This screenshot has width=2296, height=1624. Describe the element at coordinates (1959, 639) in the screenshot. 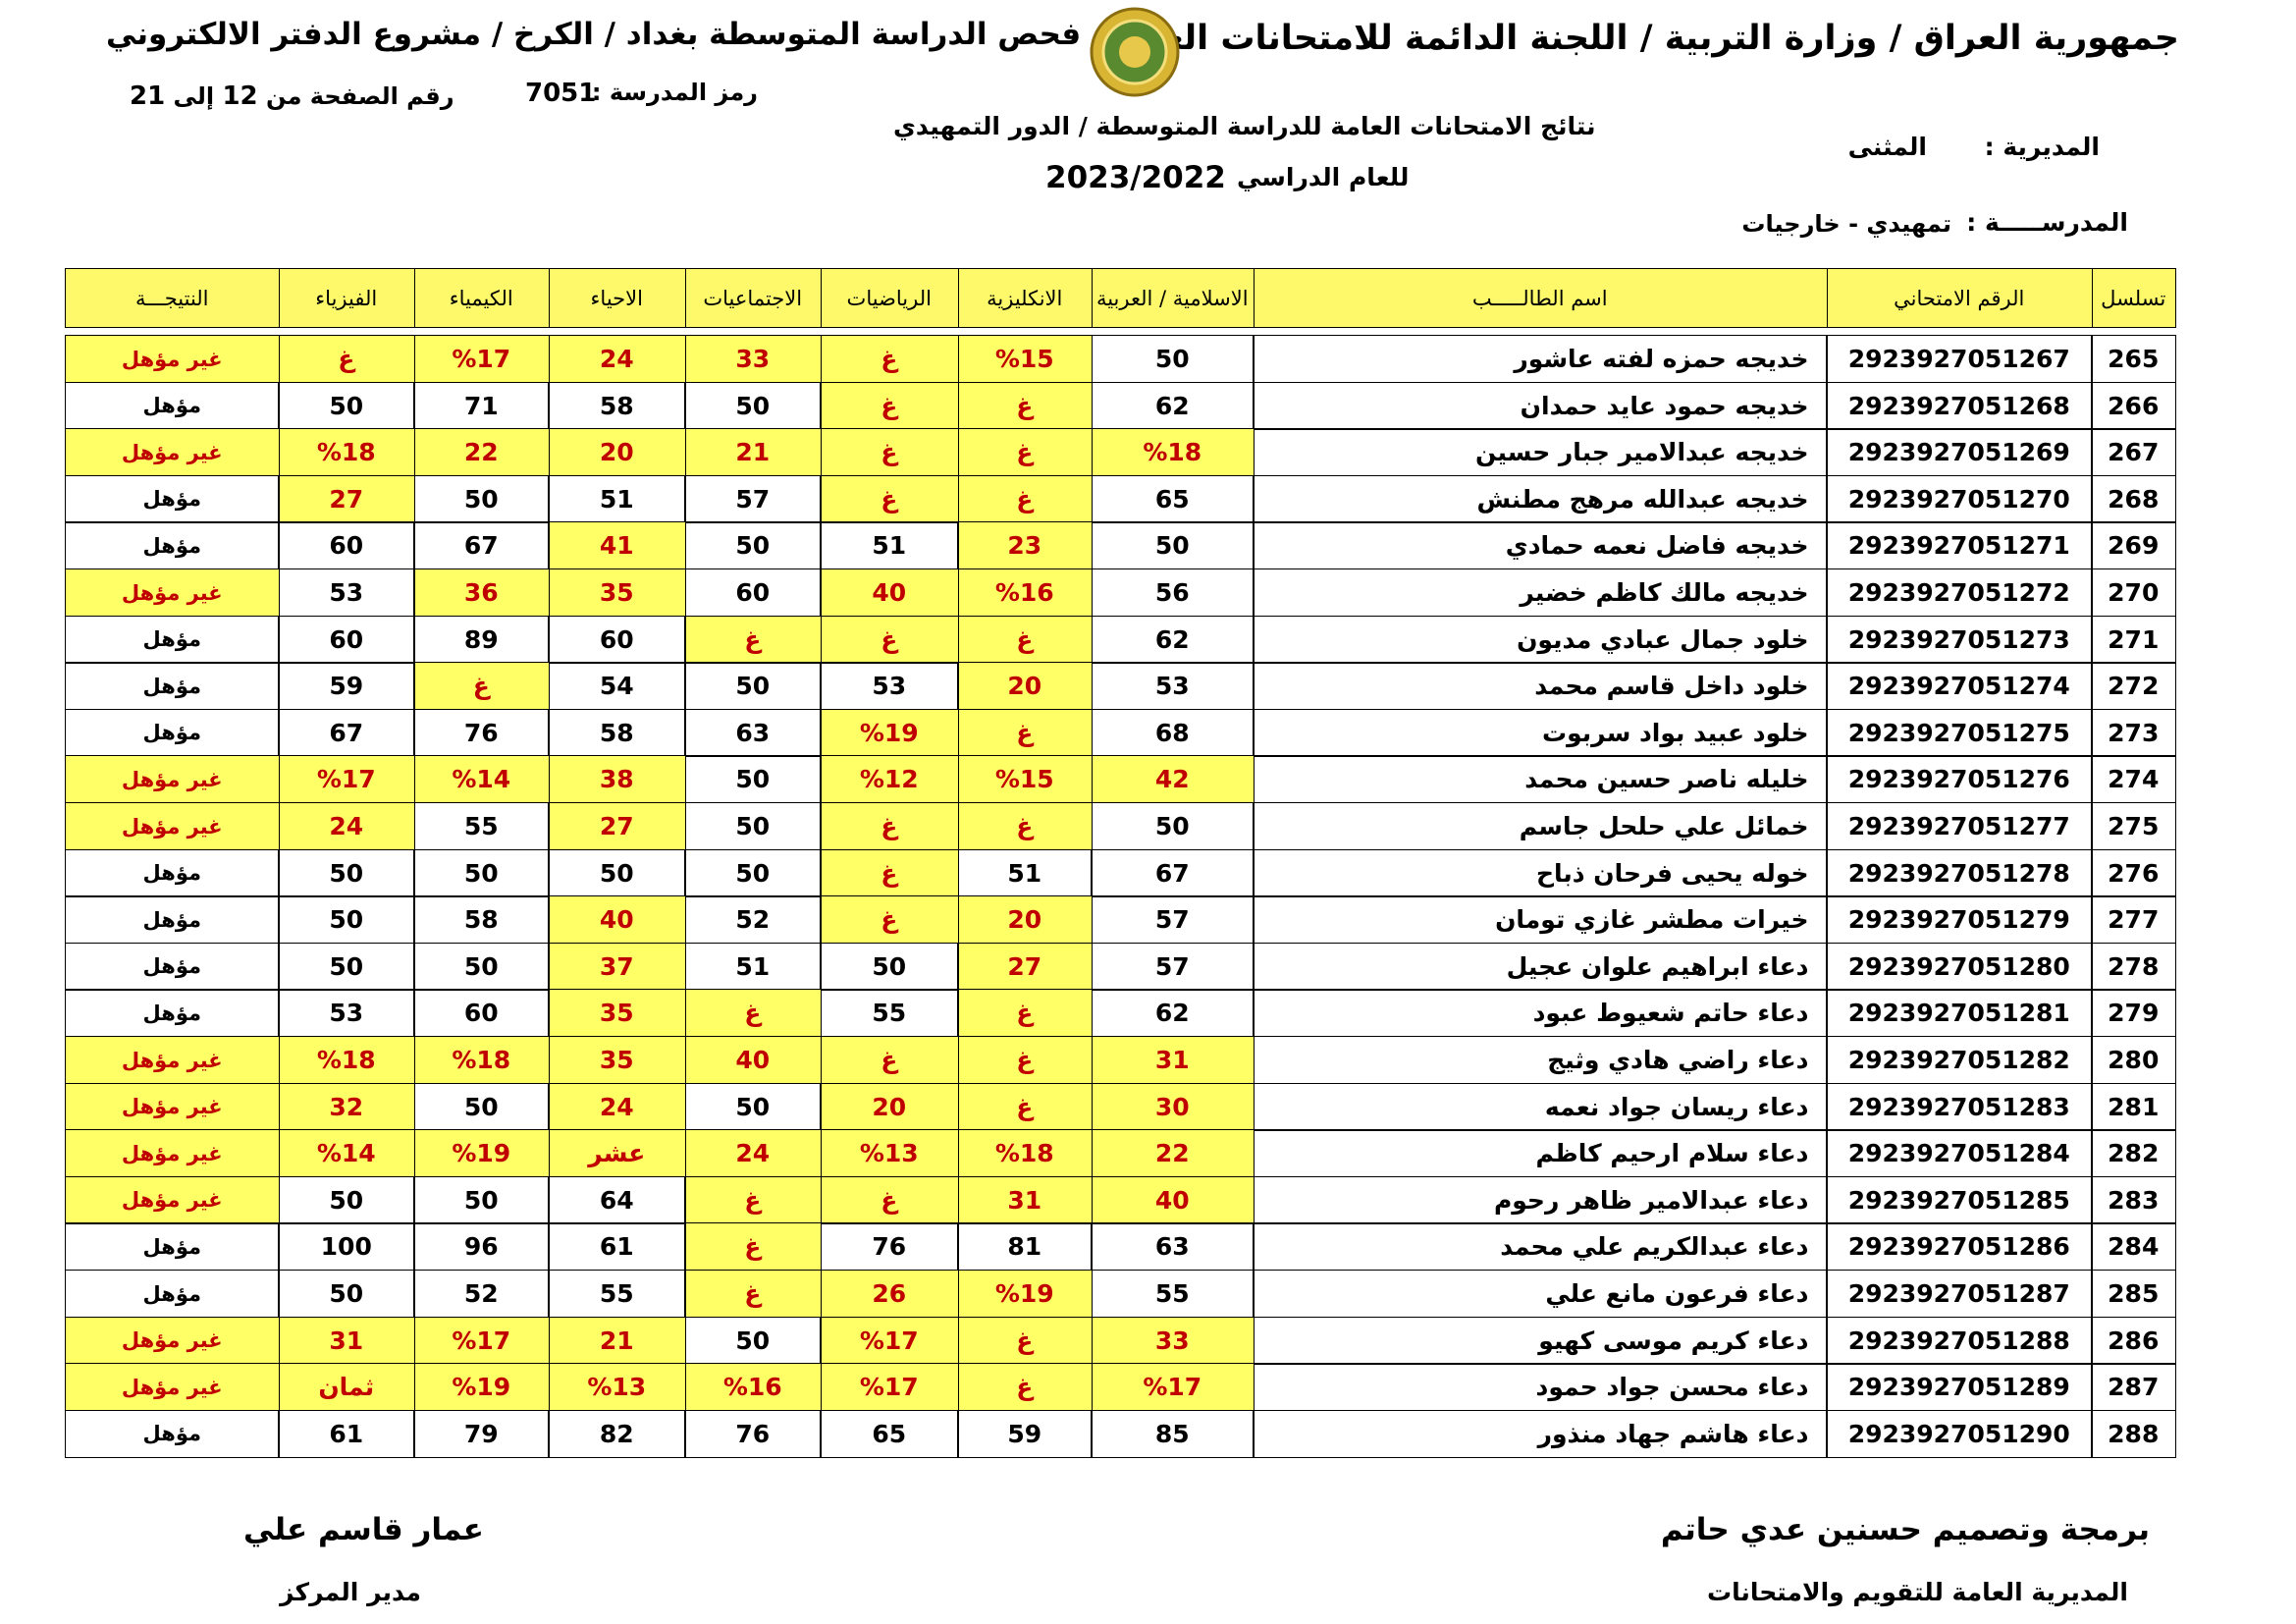

I see `table-cell: 2923927051273` at that location.